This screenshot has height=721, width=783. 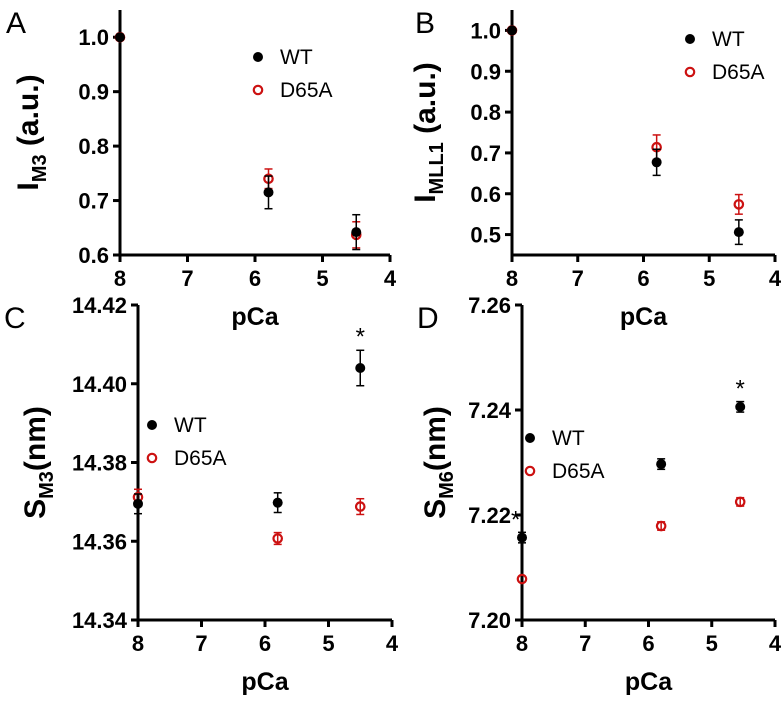 I want to click on y-axis-title: SM6(nm), so click(x=438, y=462).